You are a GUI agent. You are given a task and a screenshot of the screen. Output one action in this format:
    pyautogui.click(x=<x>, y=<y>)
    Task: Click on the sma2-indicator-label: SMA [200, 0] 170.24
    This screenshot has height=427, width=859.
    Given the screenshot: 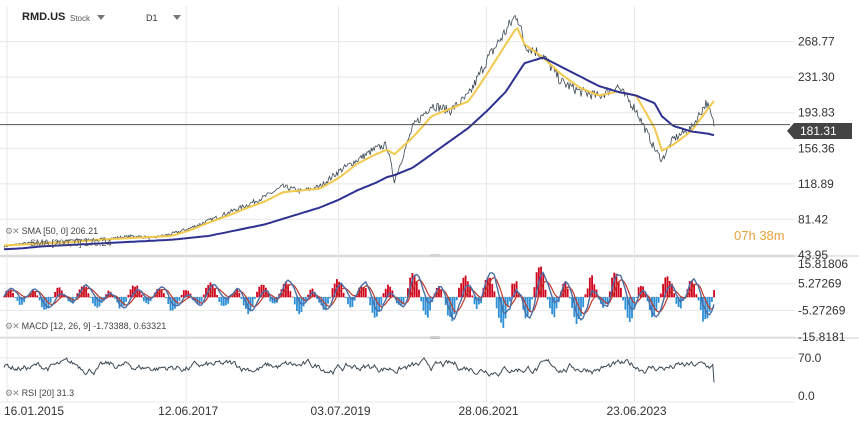 What is the action you would take?
    pyautogui.click(x=71, y=243)
    